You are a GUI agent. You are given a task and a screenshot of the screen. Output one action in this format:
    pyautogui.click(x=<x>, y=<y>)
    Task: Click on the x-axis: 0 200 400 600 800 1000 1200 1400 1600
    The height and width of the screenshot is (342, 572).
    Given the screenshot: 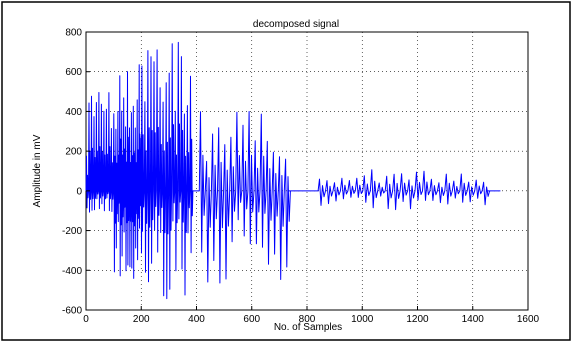 What is the action you would take?
    pyautogui.click(x=311, y=315)
    